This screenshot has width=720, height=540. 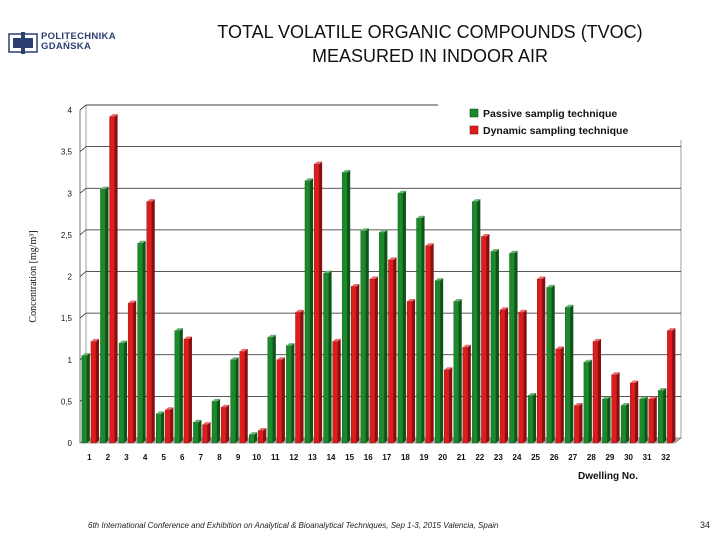 What do you see at coordinates (665, 457) in the screenshot?
I see `x-tick-label: 32` at bounding box center [665, 457].